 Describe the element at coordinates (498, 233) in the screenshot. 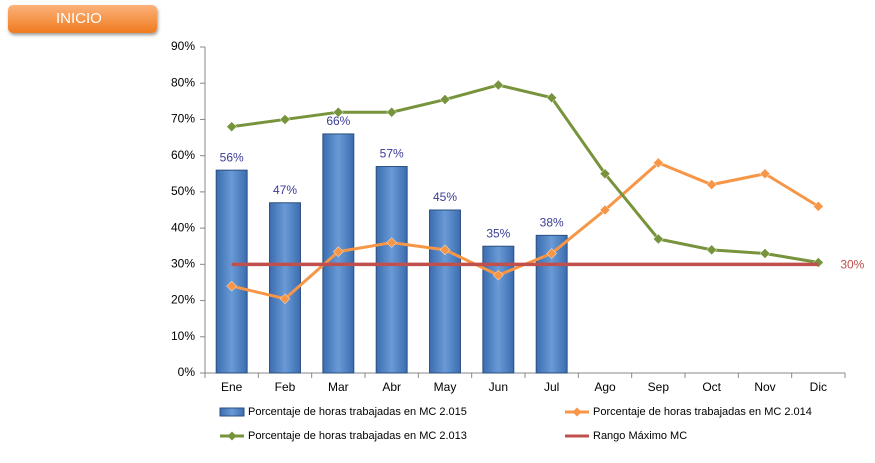

I see `data-label: 35%` at that location.